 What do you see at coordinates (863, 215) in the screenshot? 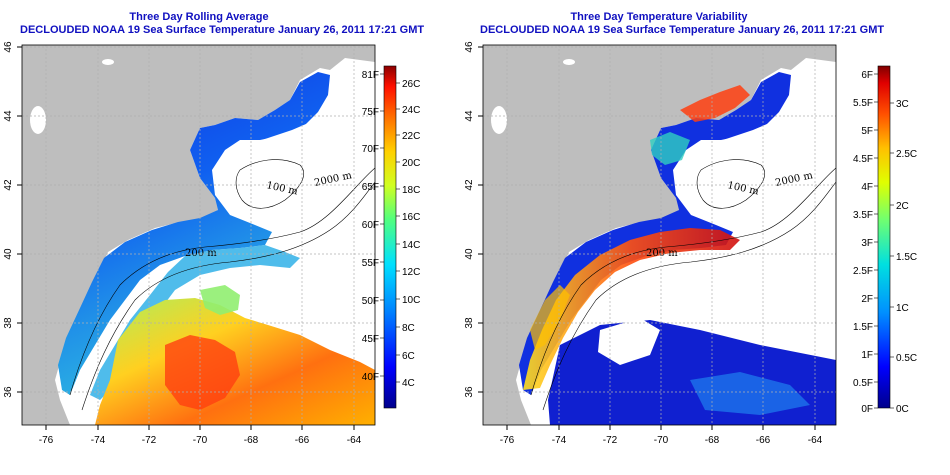
I see `right-cbar-f-label: 3.5F` at bounding box center [863, 215].